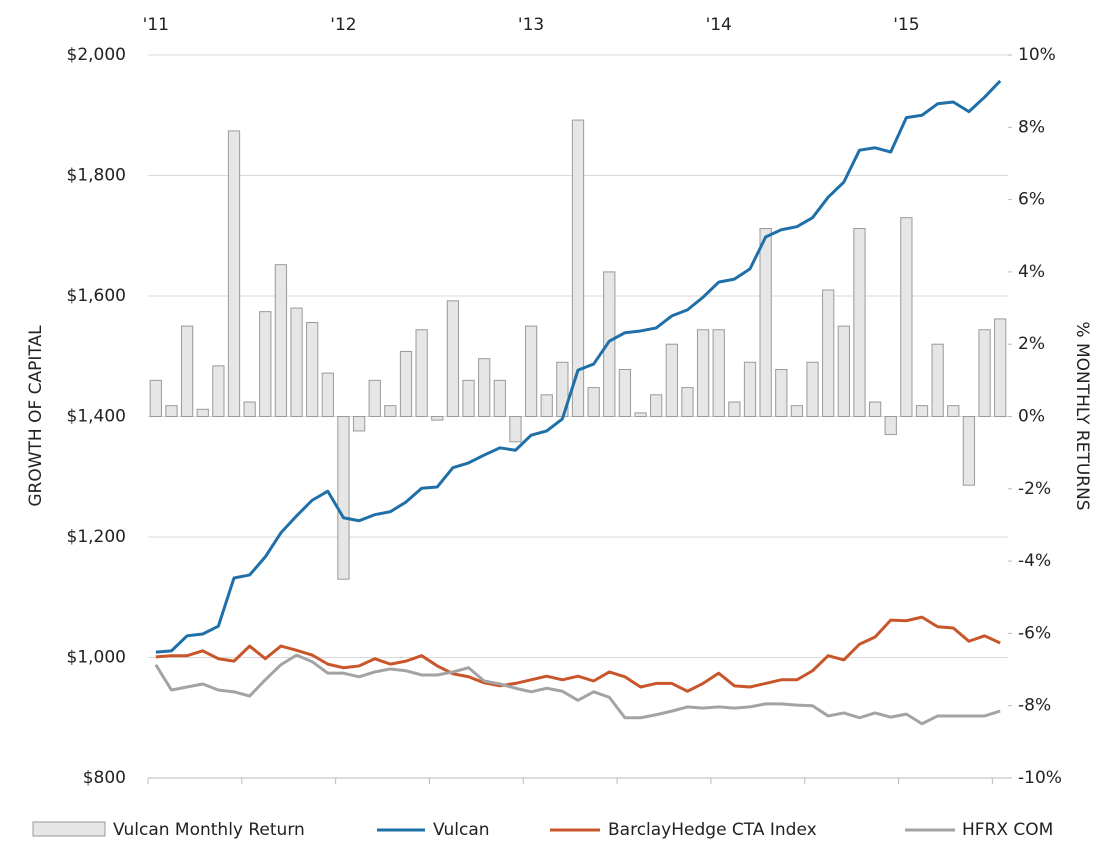  Describe the element at coordinates (1034, 489) in the screenshot. I see `y2-tick-label: -2%` at that location.